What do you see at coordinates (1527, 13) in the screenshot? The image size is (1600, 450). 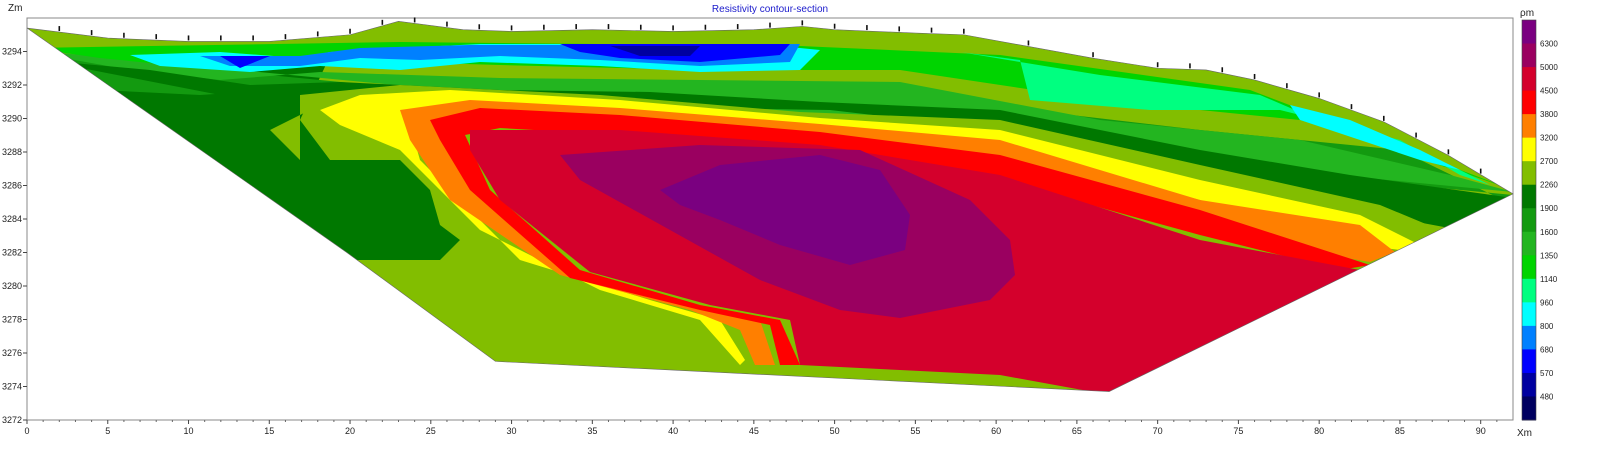 I see `colorbar-label: ρm` at bounding box center [1527, 13].